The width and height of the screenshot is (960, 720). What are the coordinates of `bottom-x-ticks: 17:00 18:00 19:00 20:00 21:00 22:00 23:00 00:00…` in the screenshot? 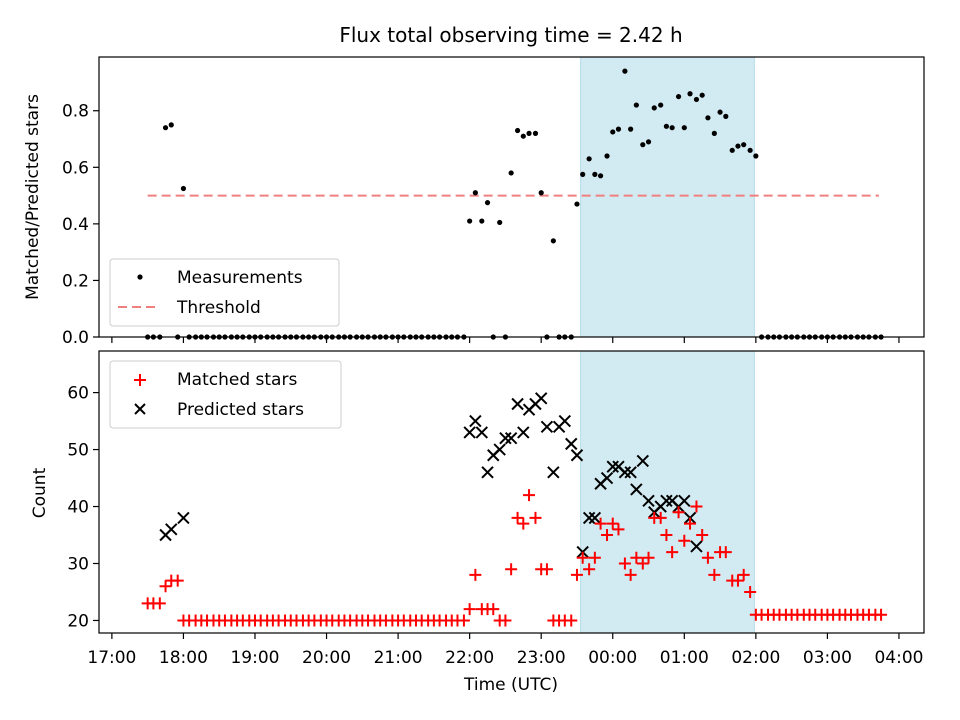 It's located at (505, 650).